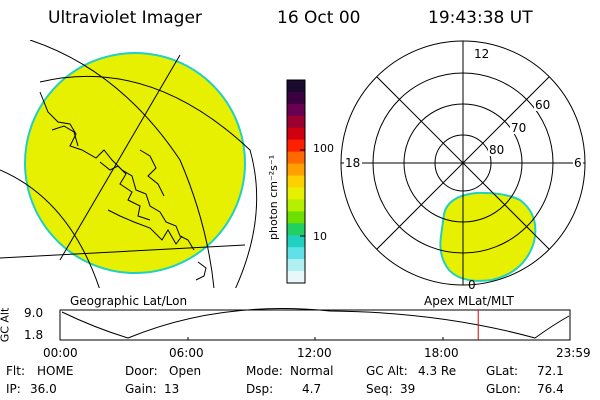  What do you see at coordinates (441, 353) in the screenshot?
I see `time-tick-label: 18:00` at bounding box center [441, 353].